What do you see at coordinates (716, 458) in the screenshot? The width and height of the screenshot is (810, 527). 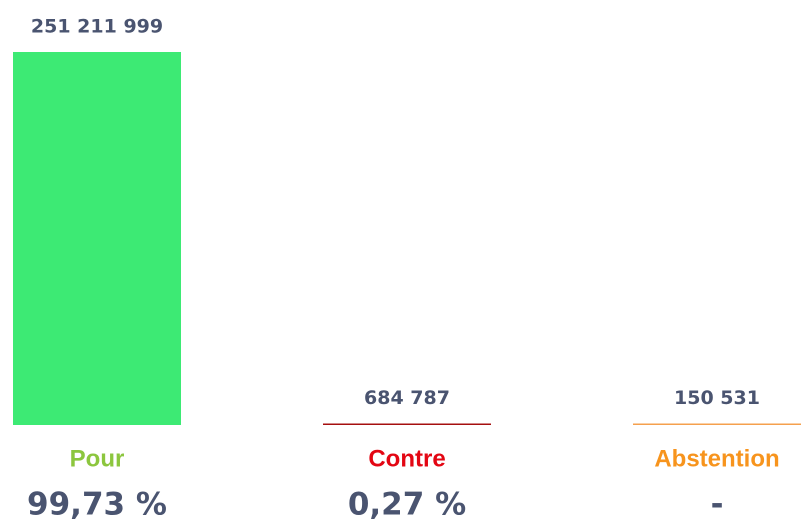 I see `category-label: Abstention` at bounding box center [716, 458].